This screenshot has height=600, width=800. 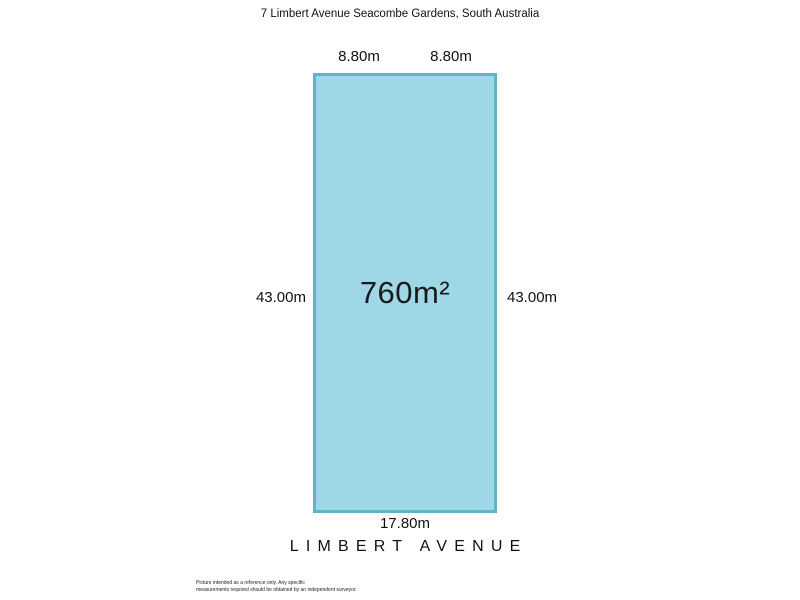 What do you see at coordinates (405, 523) in the screenshot?
I see `dimension-bottom-frontage: 17.80m` at bounding box center [405, 523].